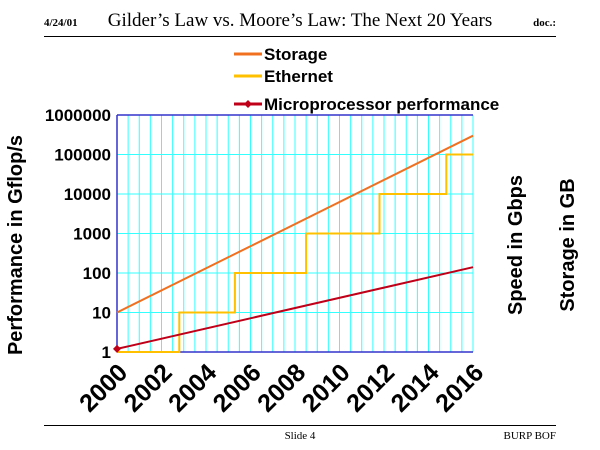 The width and height of the screenshot is (600, 450). Describe the element at coordinates (101, 313) in the screenshot. I see `y-tick-label: 10` at that location.